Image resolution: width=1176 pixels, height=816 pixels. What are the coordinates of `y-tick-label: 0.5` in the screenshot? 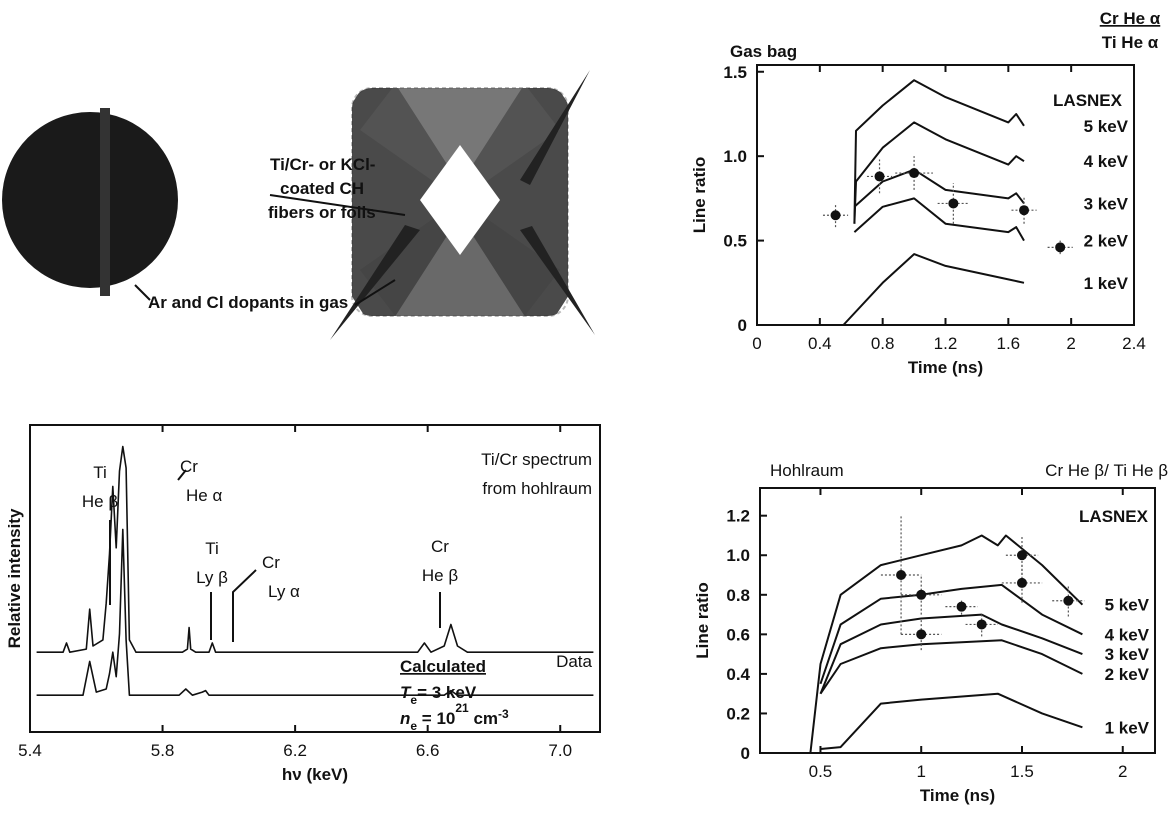 It's located at (735, 241).